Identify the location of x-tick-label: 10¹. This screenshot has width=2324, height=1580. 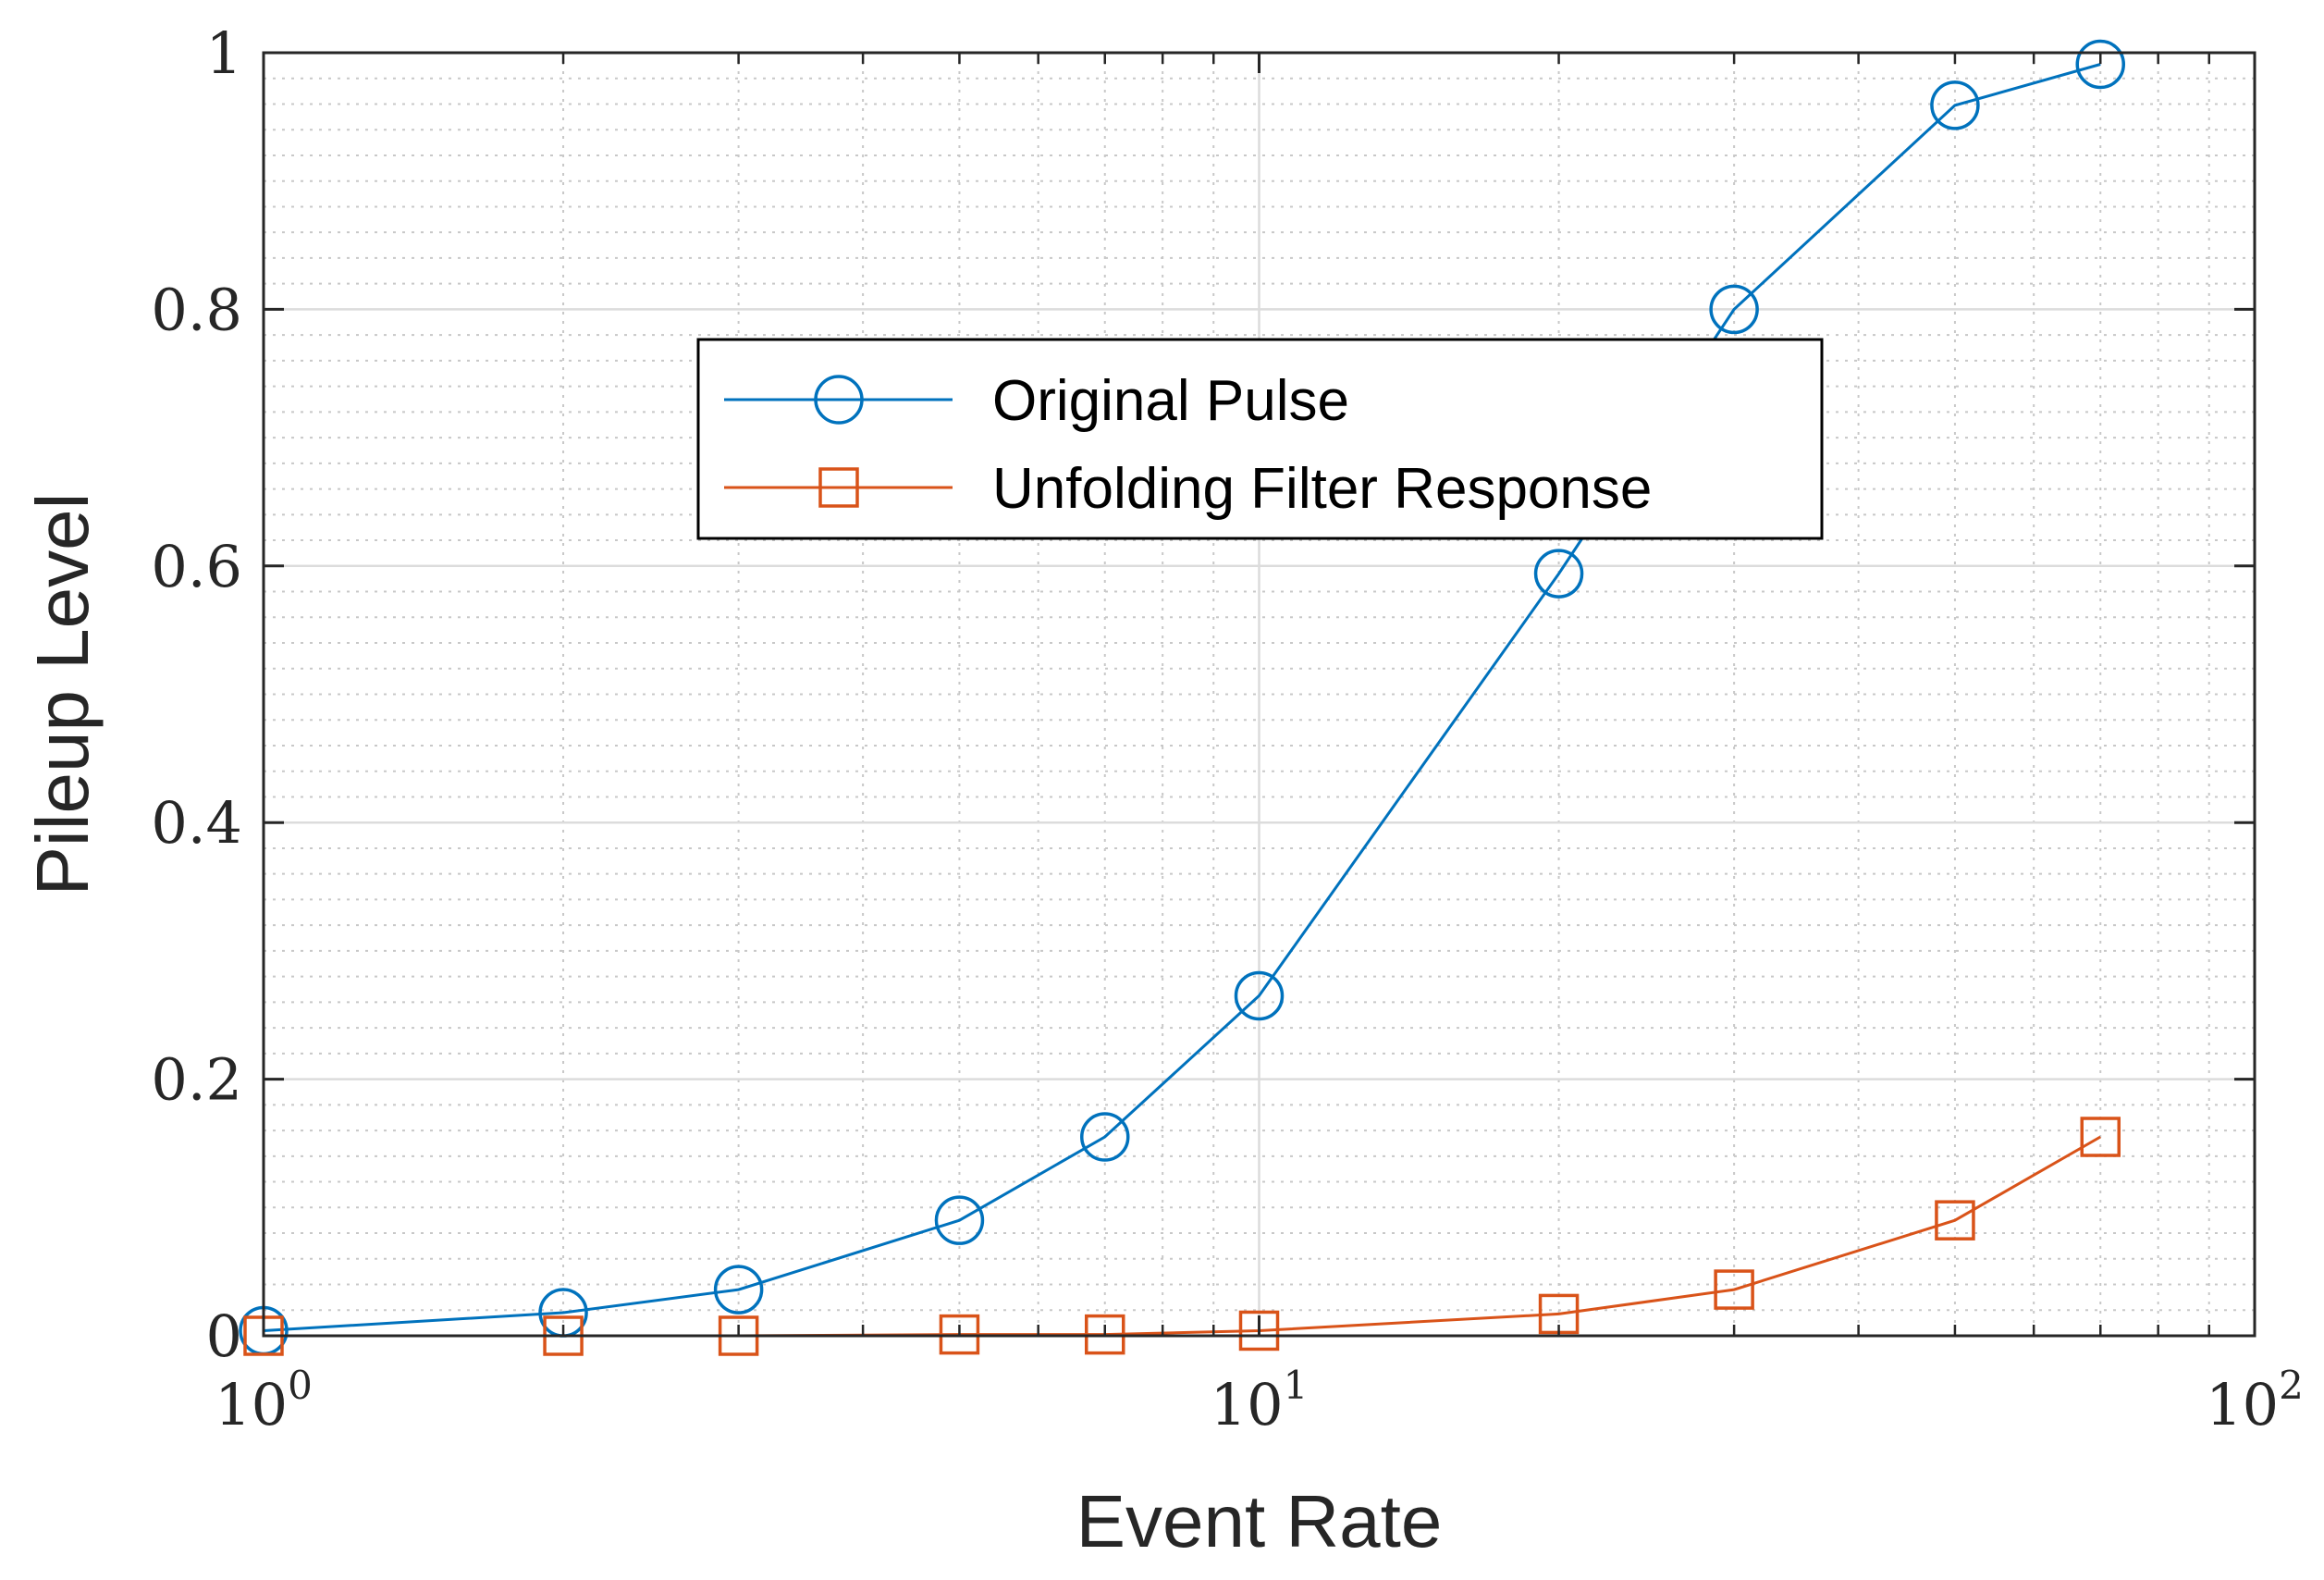
(1260, 1400).